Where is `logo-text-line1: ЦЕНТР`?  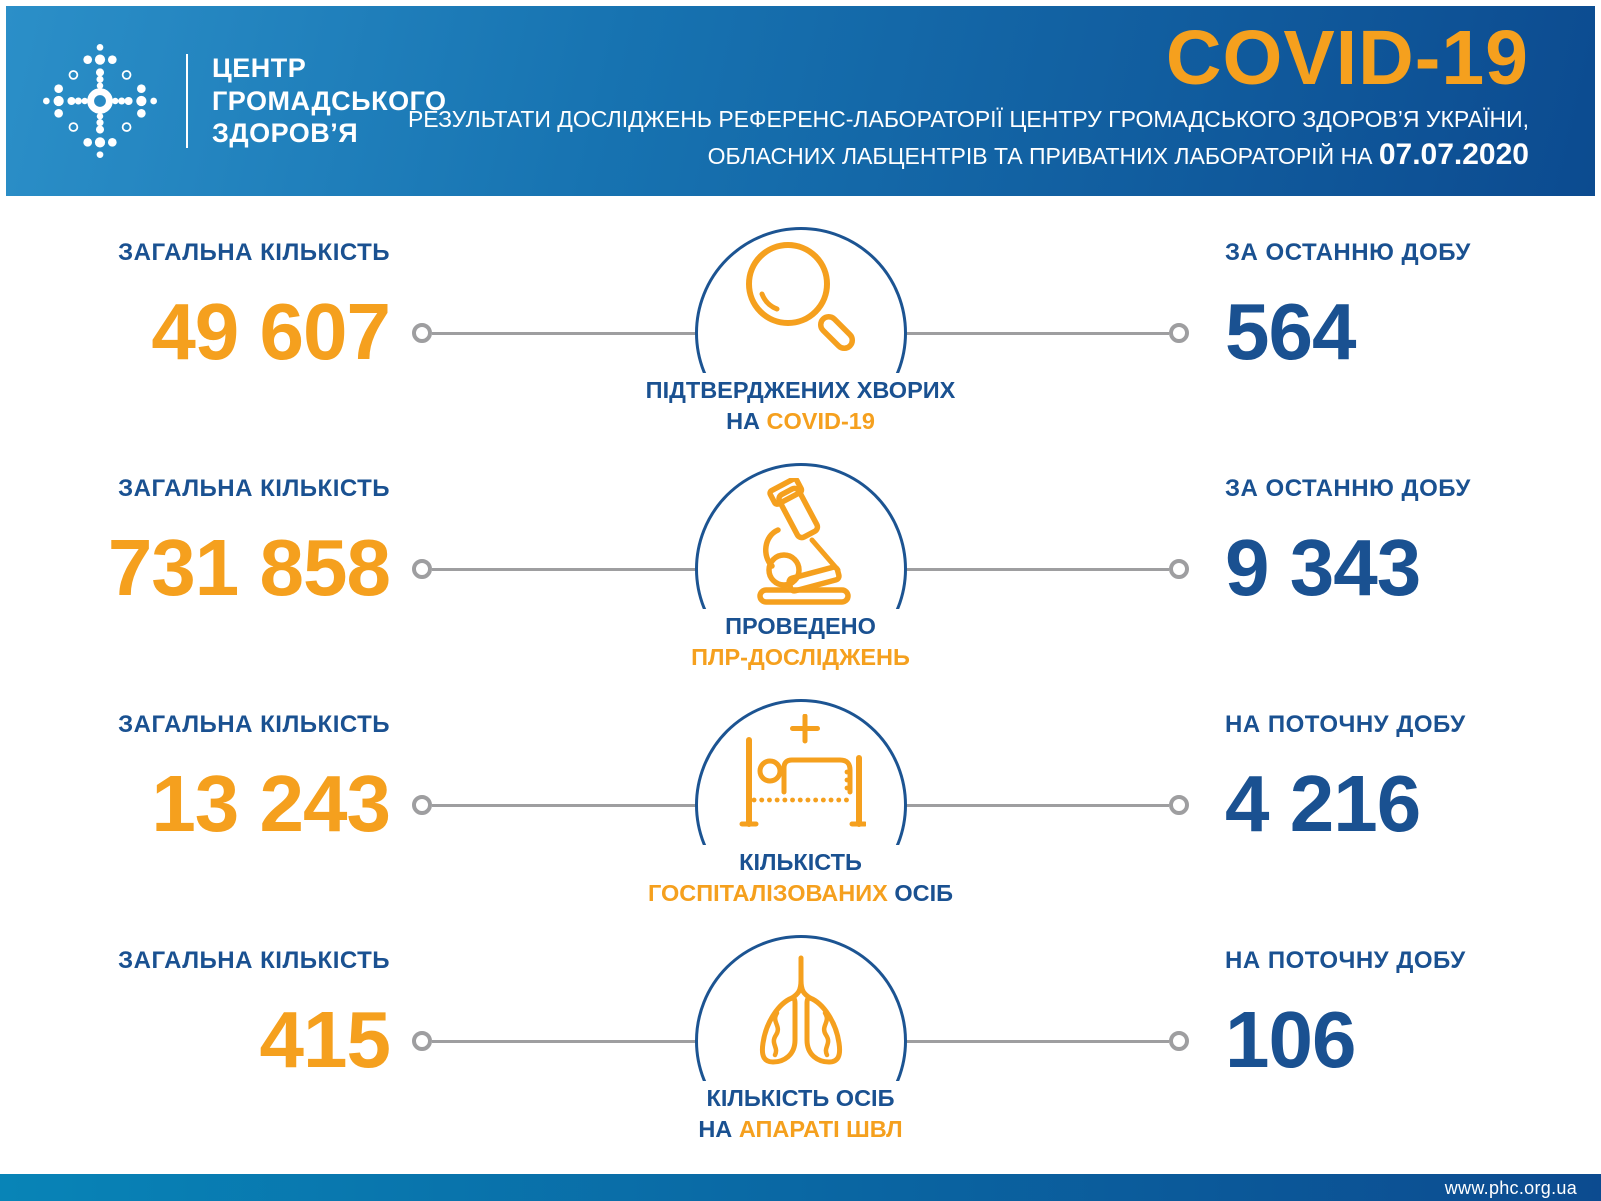 logo-text-line1: ЦЕНТР is located at coordinates (259, 67).